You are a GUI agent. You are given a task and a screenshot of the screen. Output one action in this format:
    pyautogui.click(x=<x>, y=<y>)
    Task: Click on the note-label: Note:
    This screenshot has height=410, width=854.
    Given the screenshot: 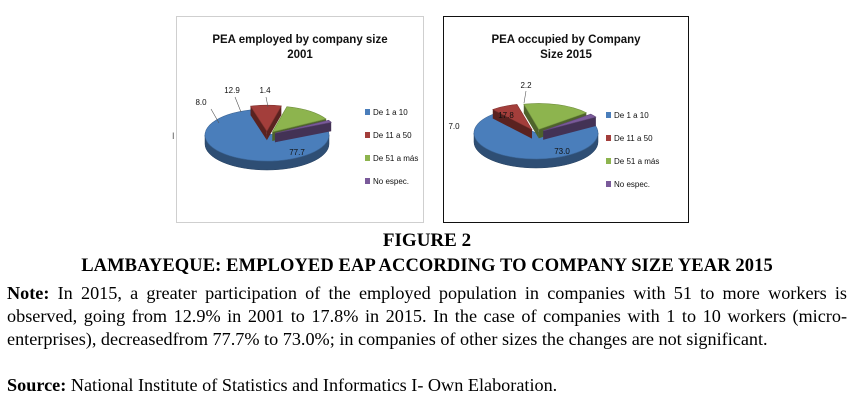 What is the action you would take?
    pyautogui.click(x=28, y=293)
    